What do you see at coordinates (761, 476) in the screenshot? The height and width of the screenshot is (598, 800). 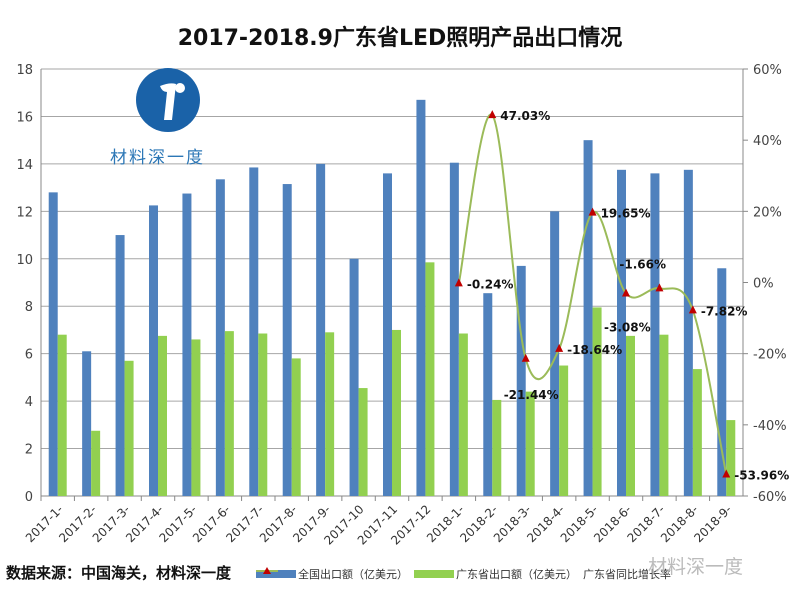 I see `growth-data-label: -53.96%` at bounding box center [761, 476].